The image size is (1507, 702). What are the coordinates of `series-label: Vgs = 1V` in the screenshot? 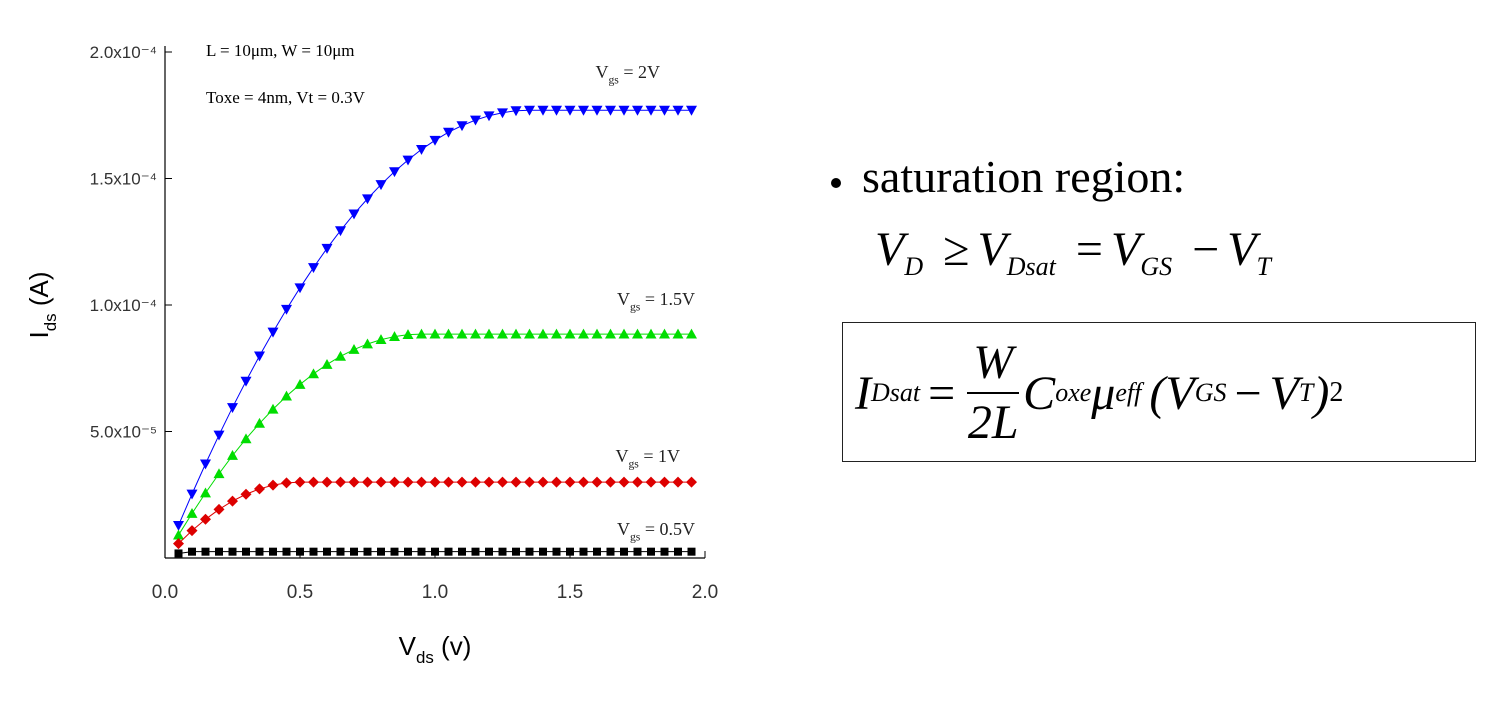 It's located at (647, 458).